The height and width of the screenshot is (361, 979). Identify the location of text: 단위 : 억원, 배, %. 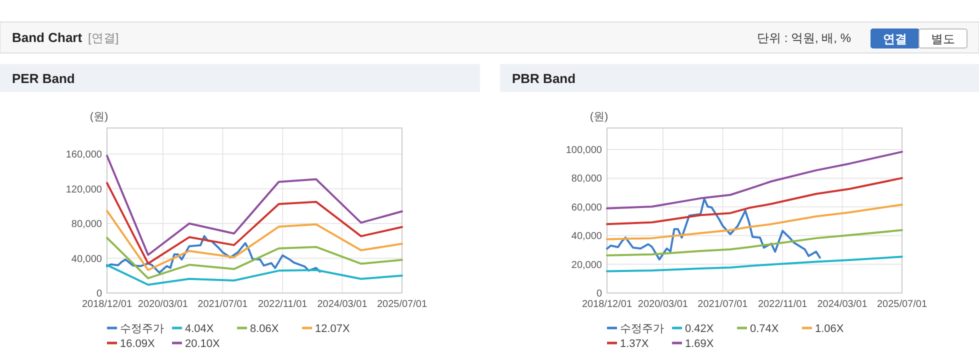
(804, 38).